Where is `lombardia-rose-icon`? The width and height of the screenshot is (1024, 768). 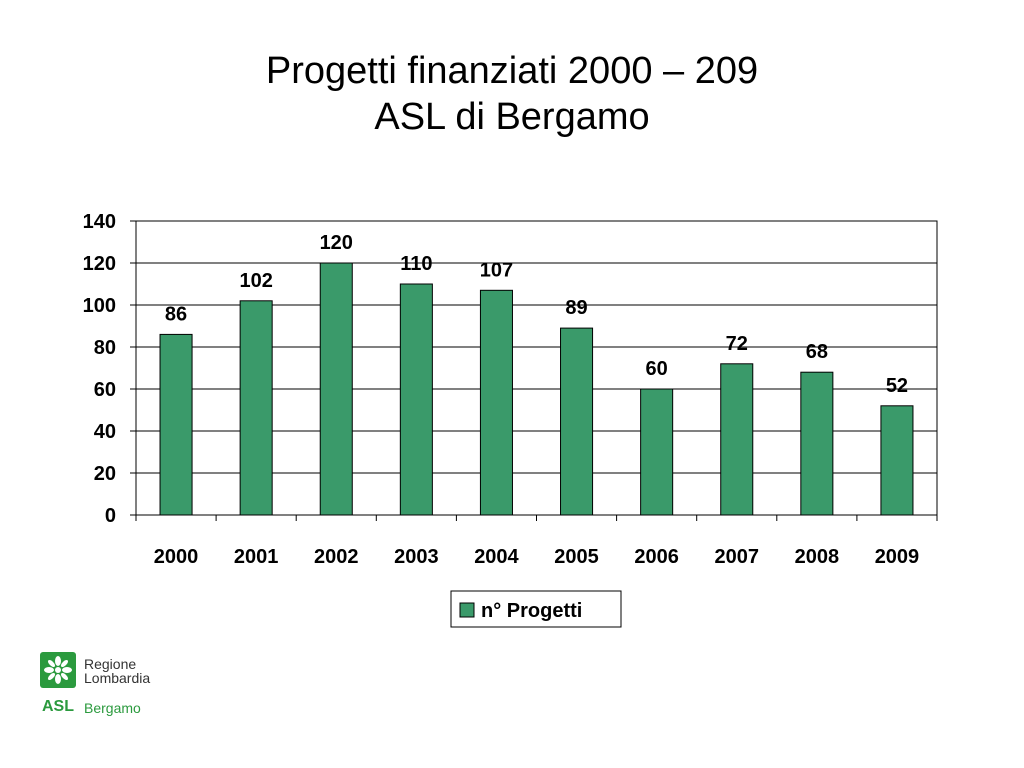 lombardia-rose-icon is located at coordinates (58, 670).